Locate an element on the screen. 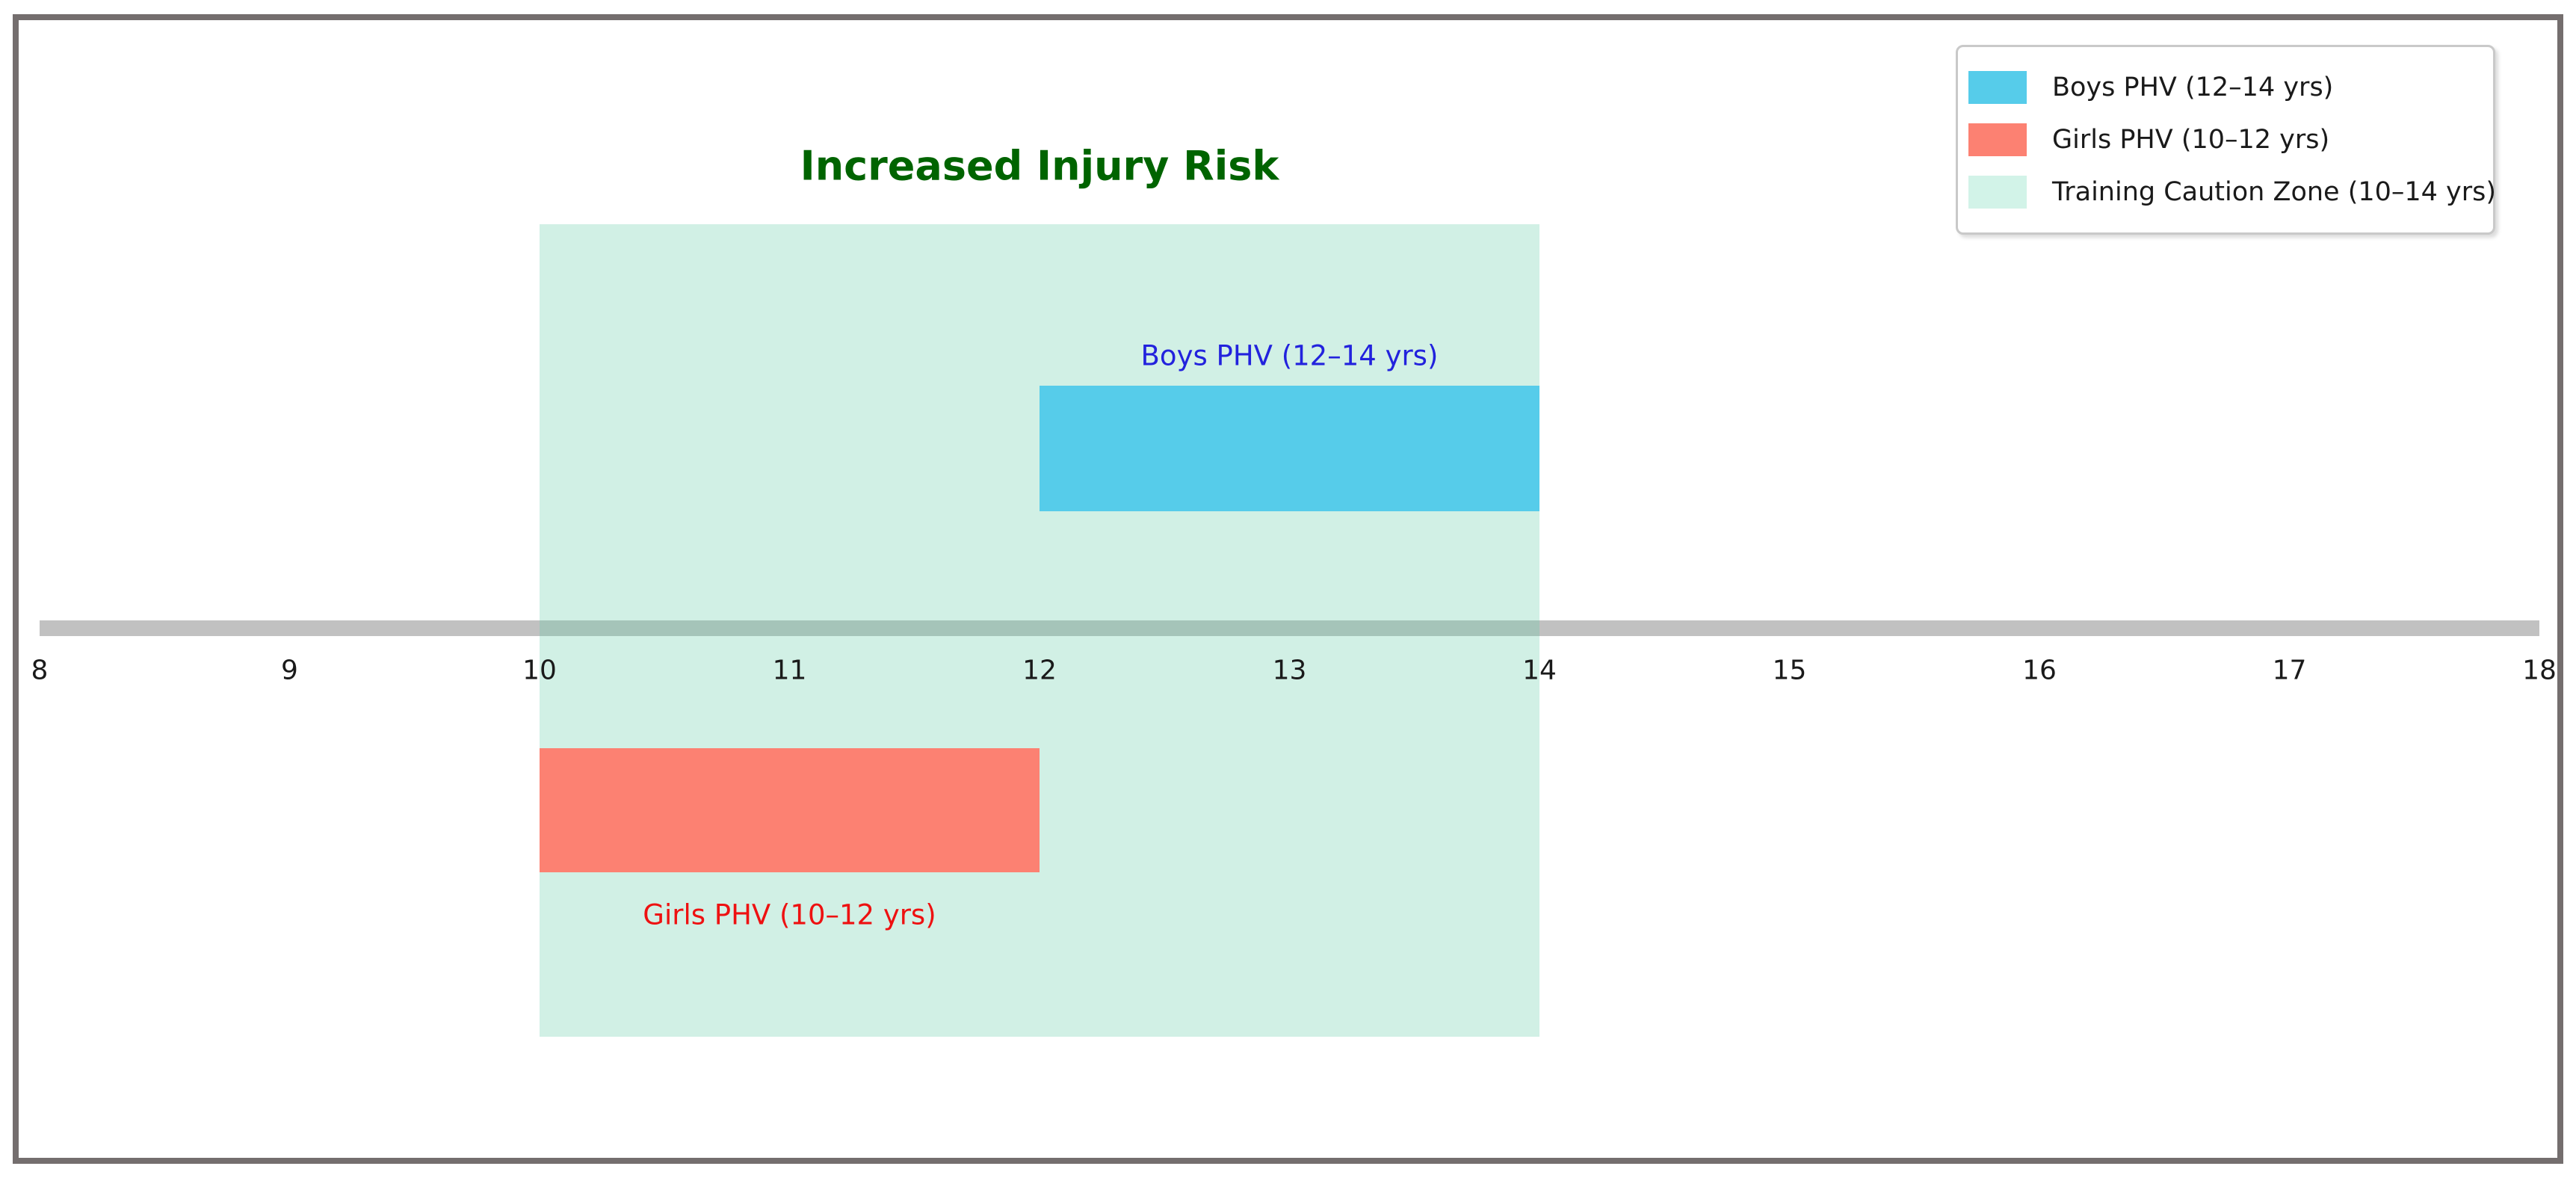  legend-item: Girls PHV (10–12 yrs) is located at coordinates (2227, 139).